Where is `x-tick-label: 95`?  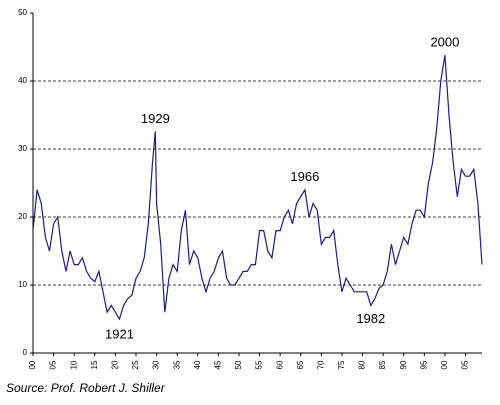
x-tick-label: 95 is located at coordinates (423, 364).